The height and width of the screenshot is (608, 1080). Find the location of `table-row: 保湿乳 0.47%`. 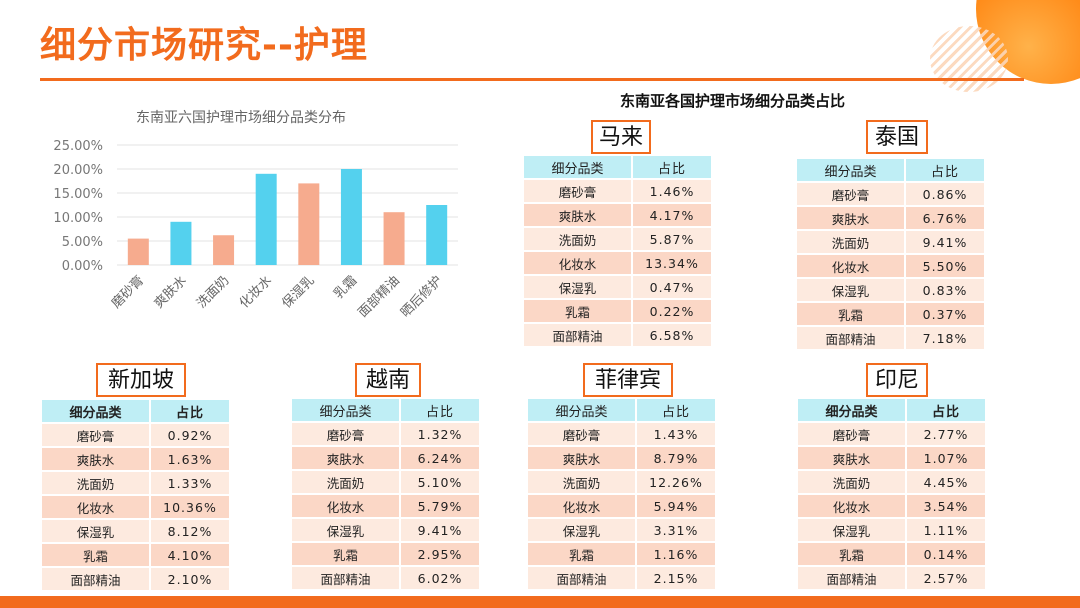

table-row: 保湿乳 0.47% is located at coordinates (617, 287).